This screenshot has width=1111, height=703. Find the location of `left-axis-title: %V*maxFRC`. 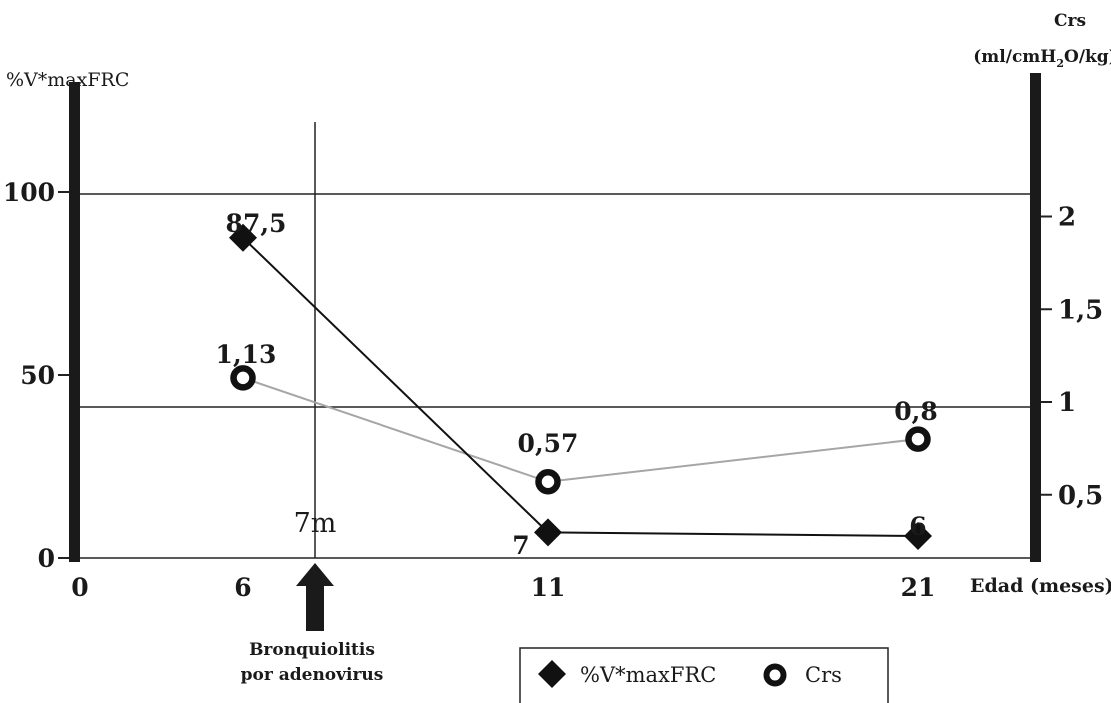

left-axis-title: %V*maxFRC is located at coordinates (67, 80).